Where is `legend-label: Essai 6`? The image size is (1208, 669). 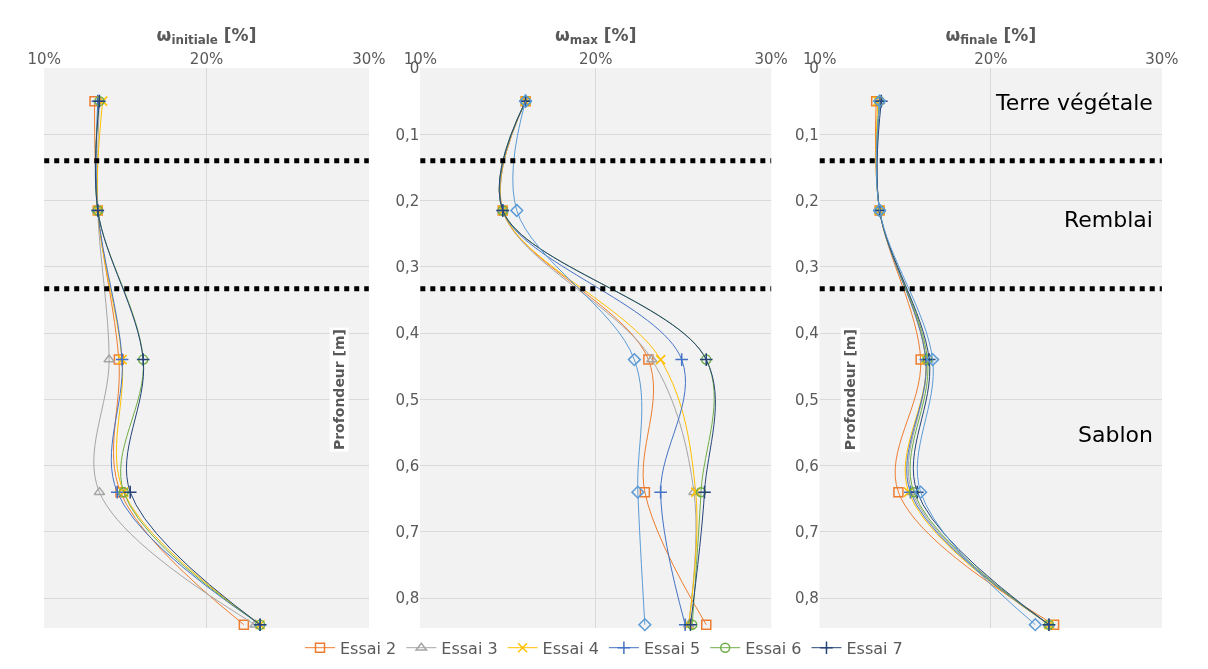 legend-label: Essai 6 is located at coordinates (773, 648).